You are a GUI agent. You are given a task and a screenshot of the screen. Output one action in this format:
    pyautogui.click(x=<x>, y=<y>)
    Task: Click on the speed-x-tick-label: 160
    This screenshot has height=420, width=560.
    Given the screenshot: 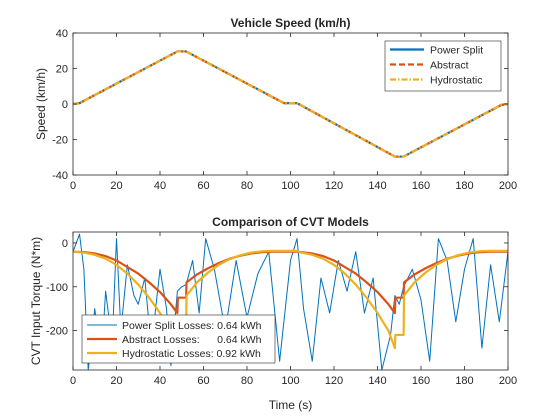 What is the action you would take?
    pyautogui.click(x=421, y=186)
    